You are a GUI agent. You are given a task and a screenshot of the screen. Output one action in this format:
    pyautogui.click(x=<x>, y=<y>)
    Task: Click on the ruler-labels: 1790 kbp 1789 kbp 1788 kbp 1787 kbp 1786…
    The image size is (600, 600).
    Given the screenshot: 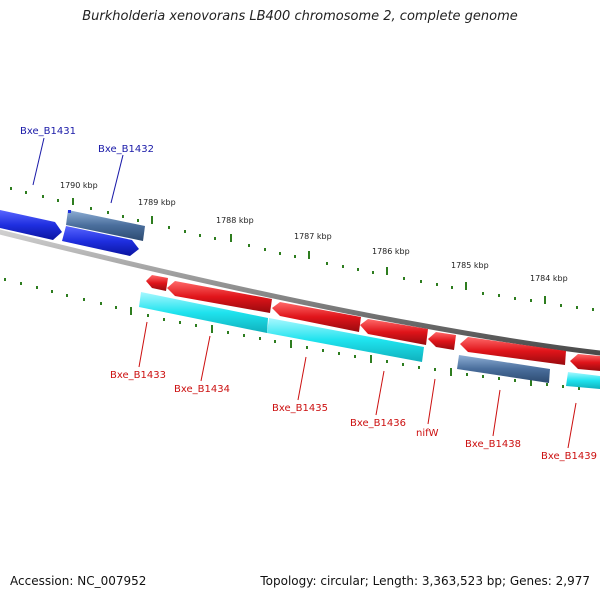 What is the action you would take?
    pyautogui.click(x=314, y=232)
    